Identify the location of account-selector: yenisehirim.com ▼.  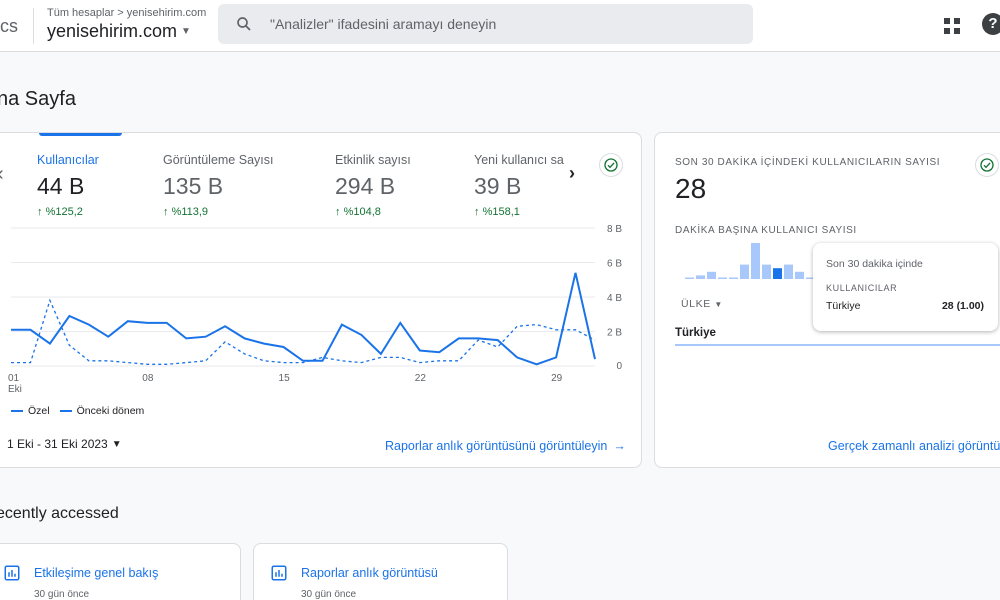
(119, 31).